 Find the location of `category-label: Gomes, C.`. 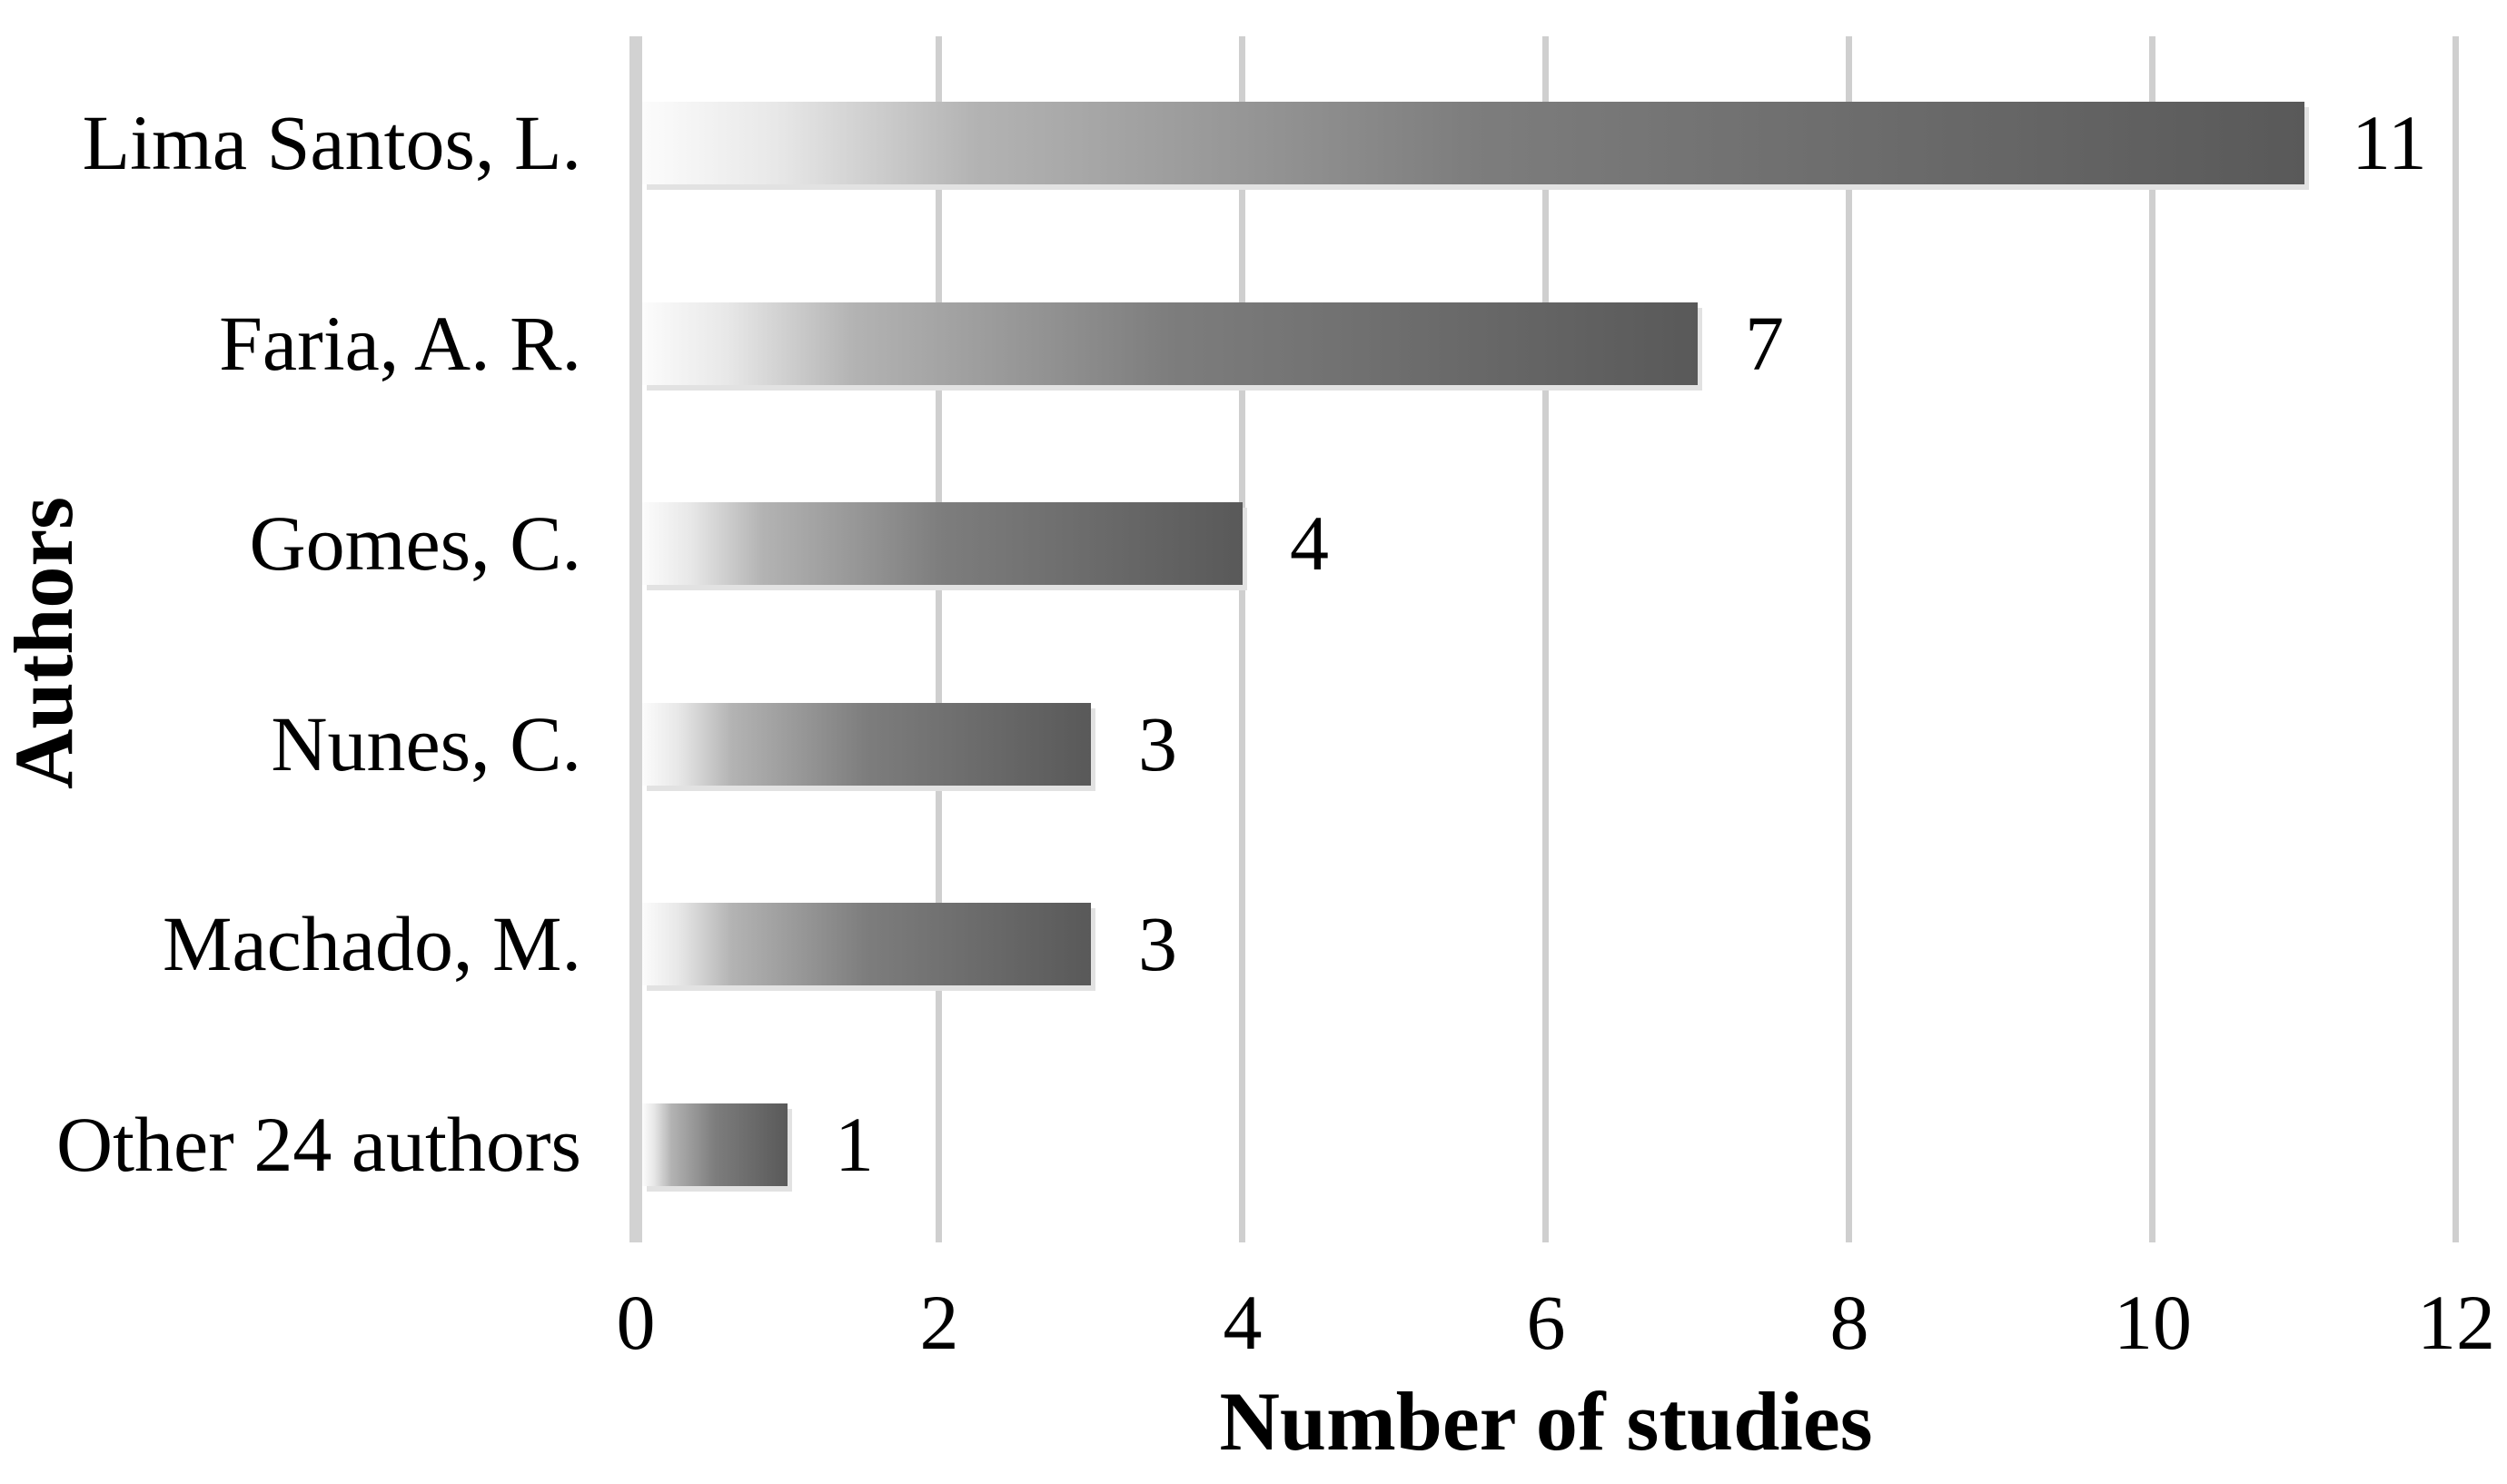

category-label: Gomes, C. is located at coordinates (415, 543).